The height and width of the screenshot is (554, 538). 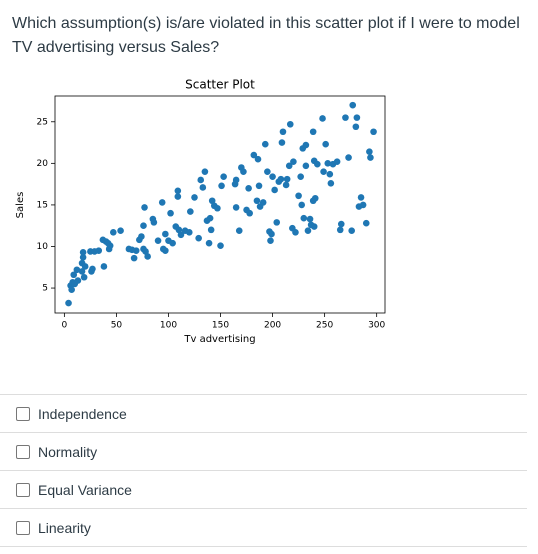 What do you see at coordinates (219, 339) in the screenshot?
I see `x-axis-label: Tv advertising` at bounding box center [219, 339].